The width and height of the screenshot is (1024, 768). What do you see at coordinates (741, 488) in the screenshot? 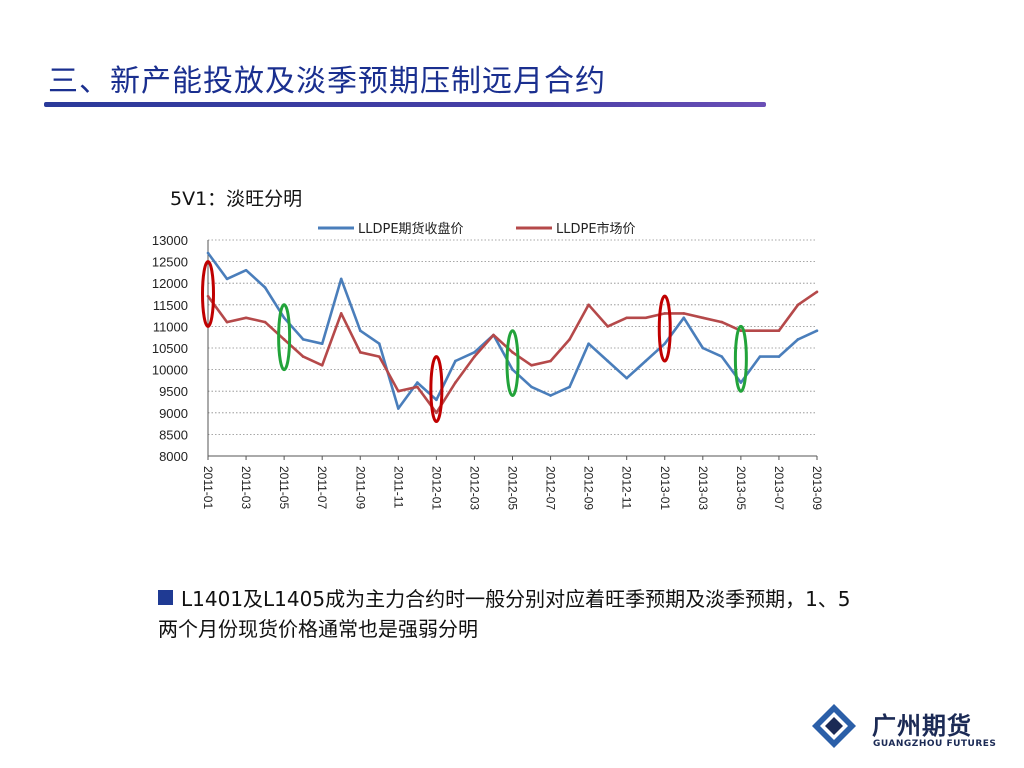
I see `x-tick-label: 2013-05` at bounding box center [741, 488].